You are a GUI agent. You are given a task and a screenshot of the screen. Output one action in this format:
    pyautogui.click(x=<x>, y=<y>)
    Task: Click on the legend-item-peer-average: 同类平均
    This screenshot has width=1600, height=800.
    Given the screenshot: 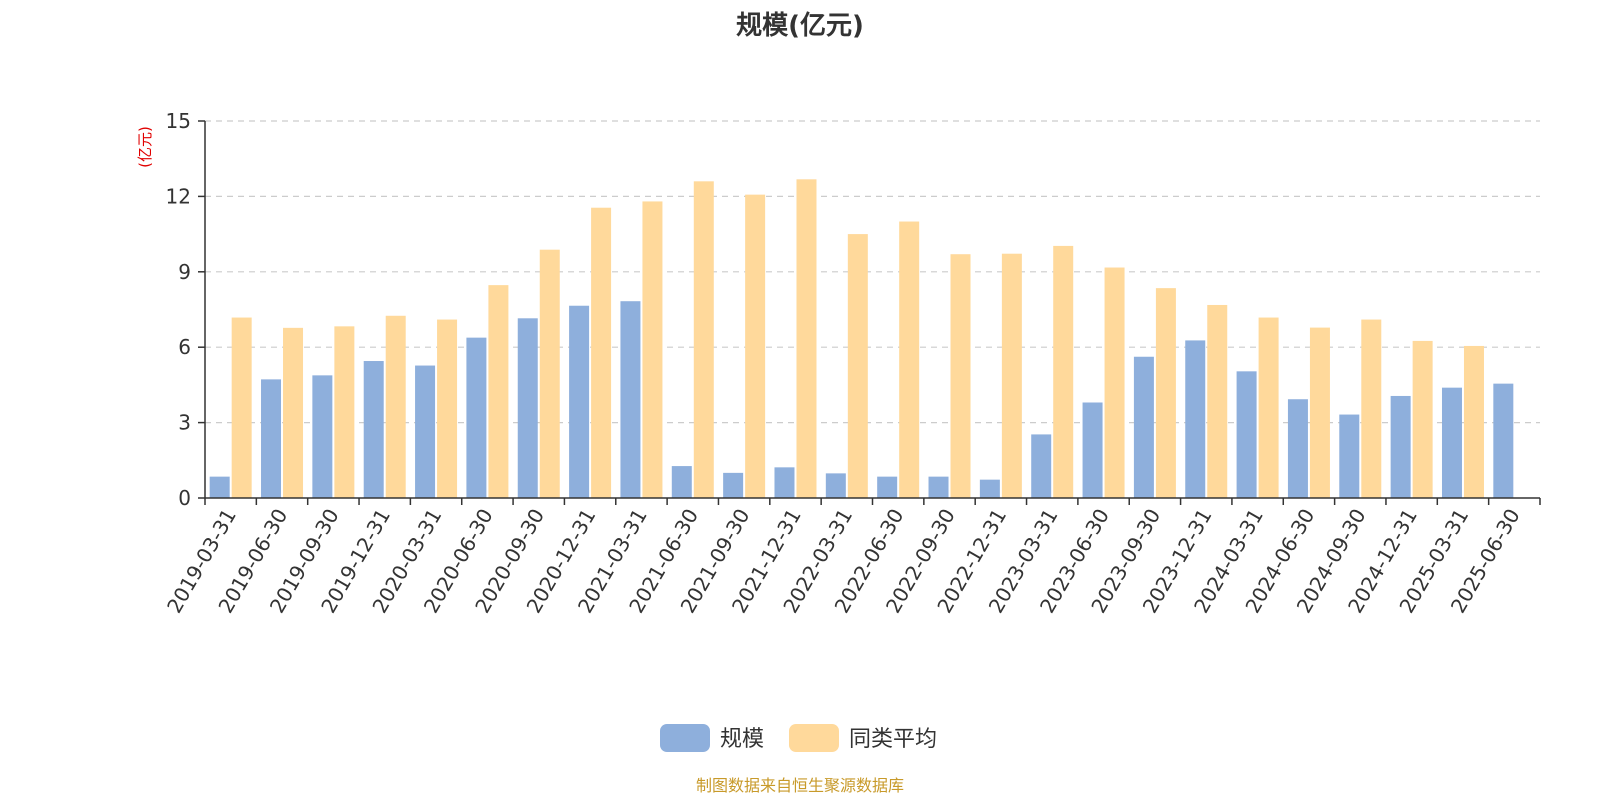 What is the action you would take?
    pyautogui.click(x=863, y=738)
    